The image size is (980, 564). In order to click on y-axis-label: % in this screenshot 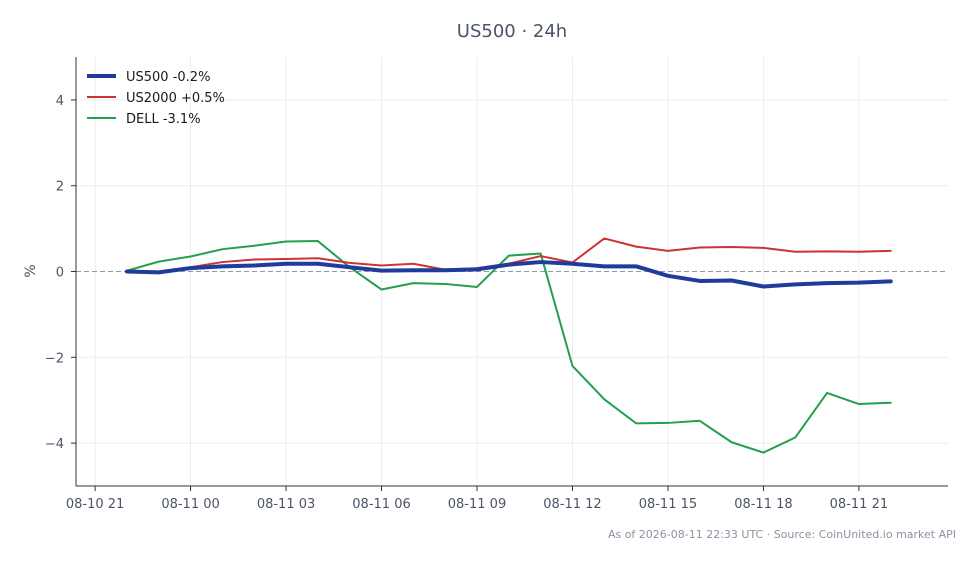, I will do `click(31, 270)`.